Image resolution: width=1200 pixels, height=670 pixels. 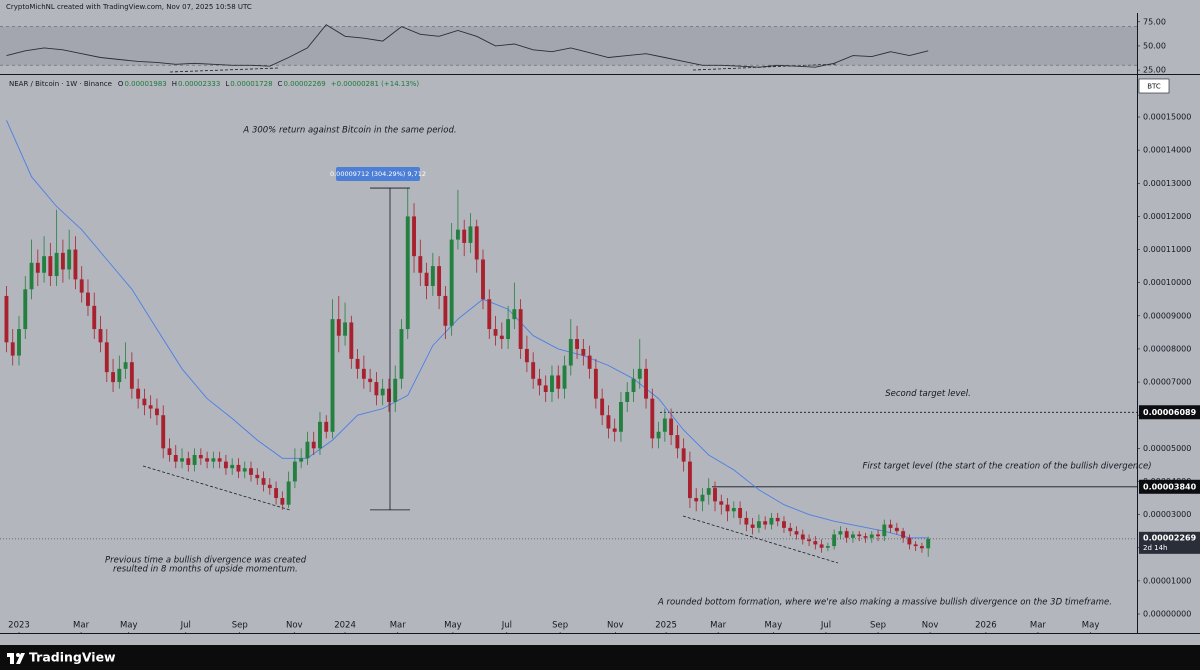 What do you see at coordinates (986, 626) in the screenshot?
I see `x-tick-label: 2026` at bounding box center [986, 626].